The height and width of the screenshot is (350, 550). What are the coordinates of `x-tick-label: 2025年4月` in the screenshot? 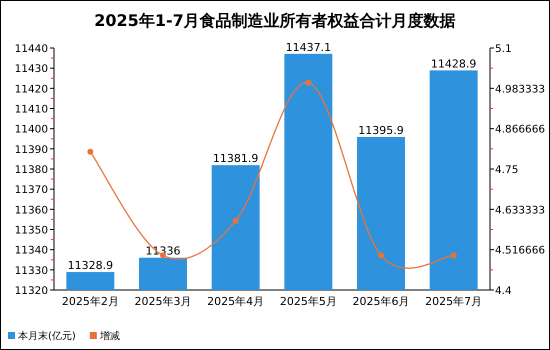 It's located at (235, 301).